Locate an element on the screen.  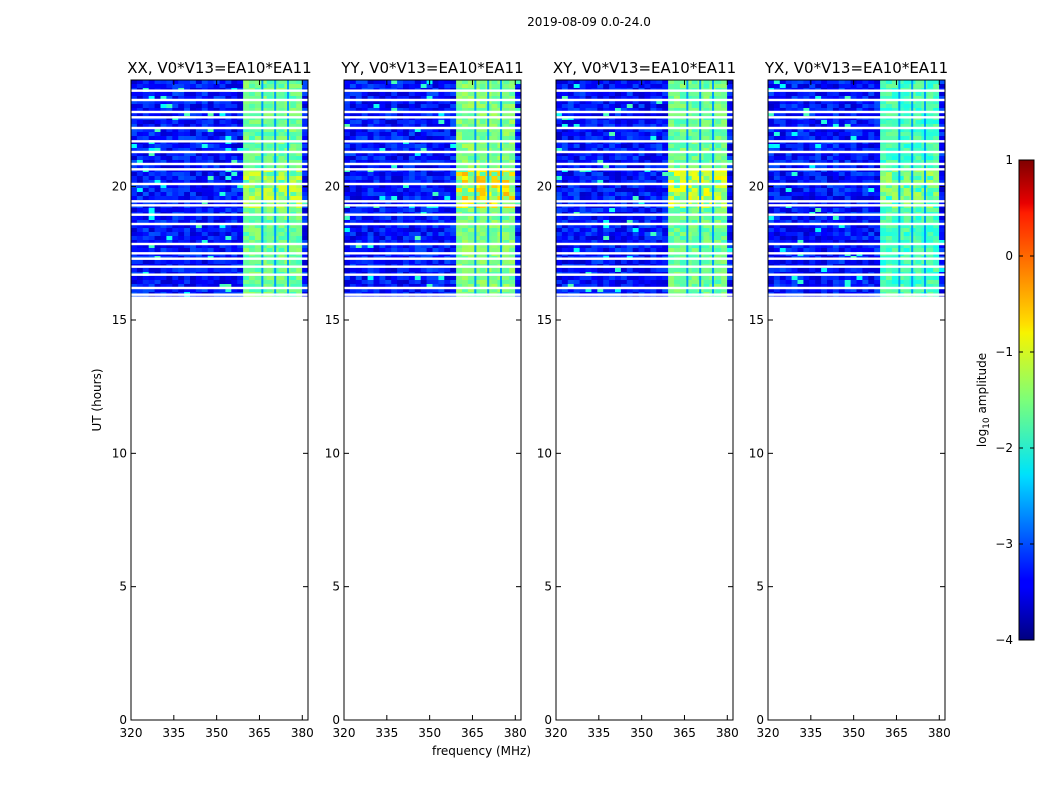
flagged-row is located at coordinates (219, 224).